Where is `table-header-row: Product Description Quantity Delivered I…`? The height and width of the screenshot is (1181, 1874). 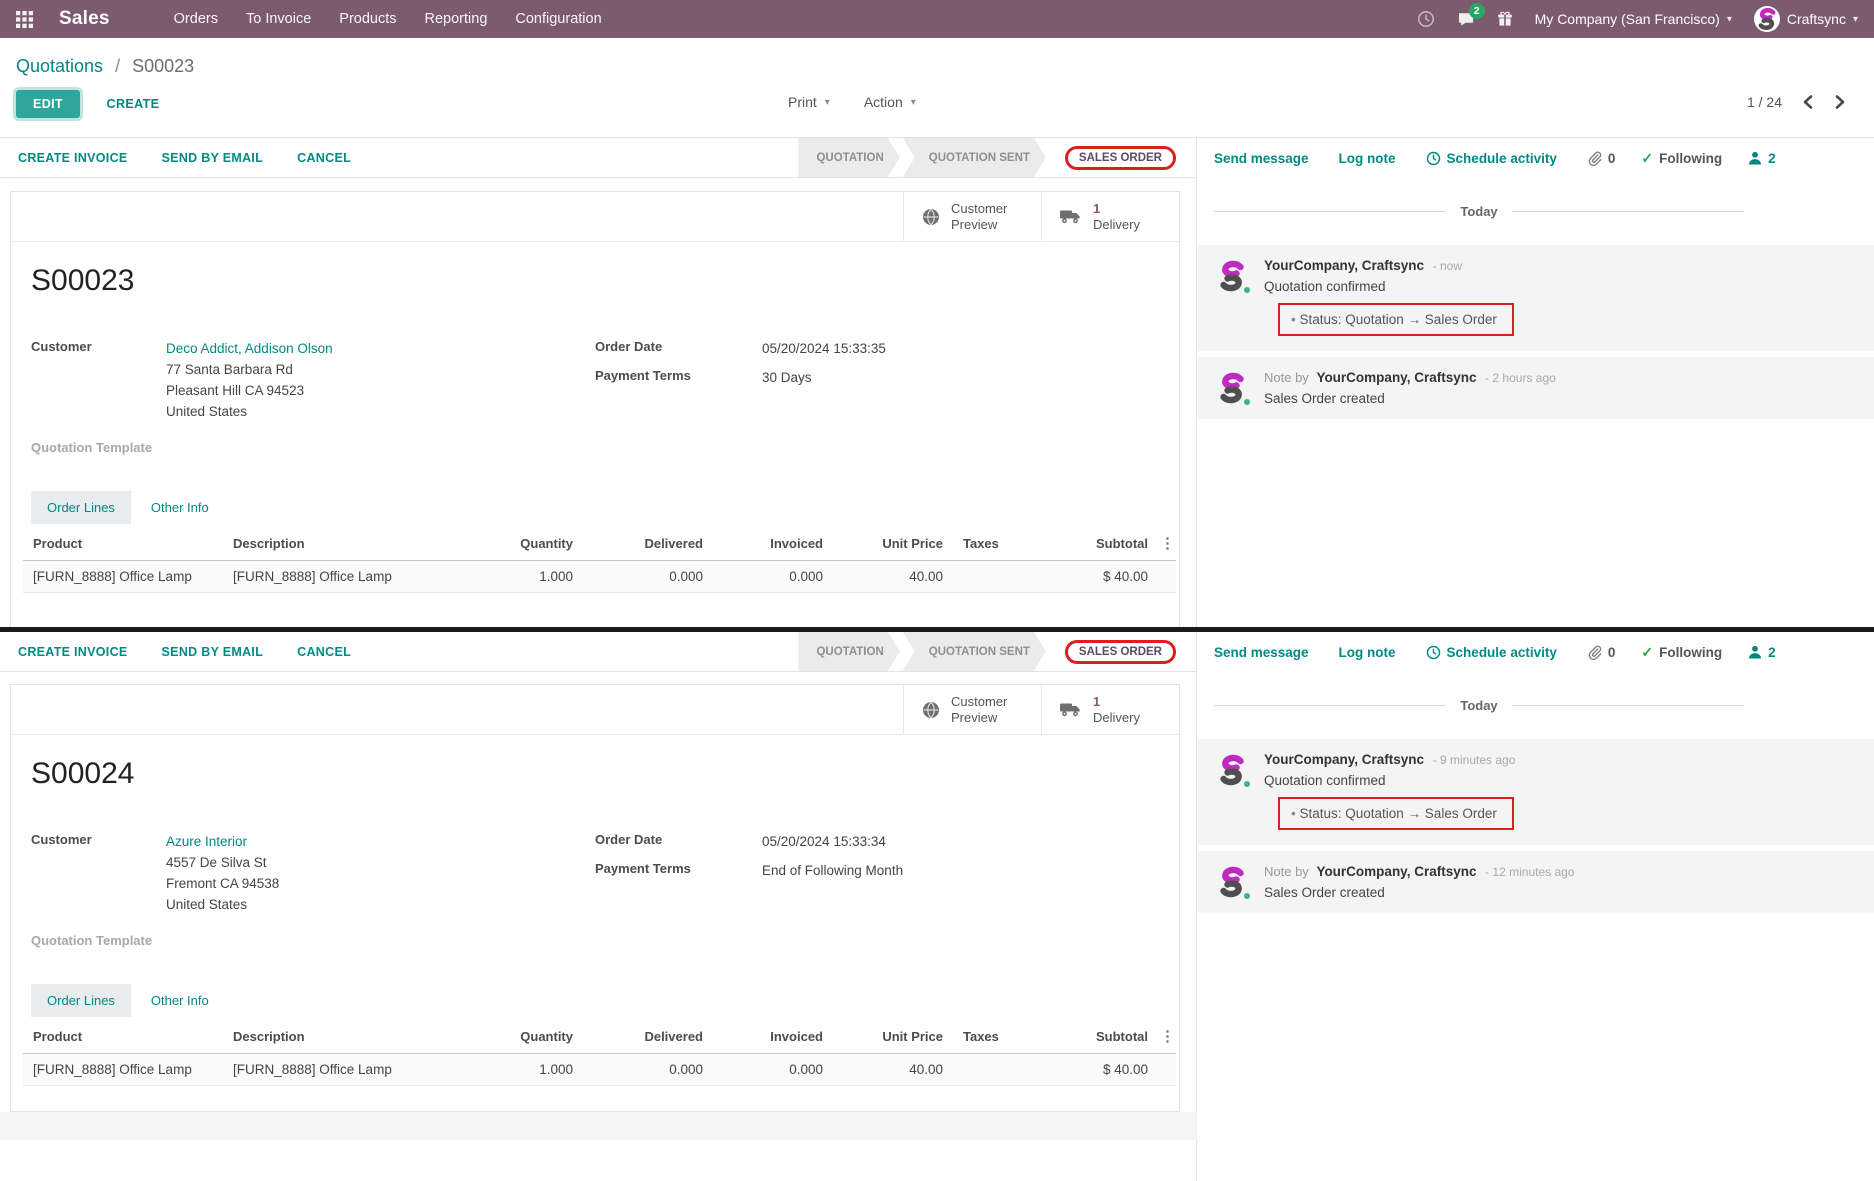
table-header-row: Product Description Quantity Delivered I… is located at coordinates (599, 1036).